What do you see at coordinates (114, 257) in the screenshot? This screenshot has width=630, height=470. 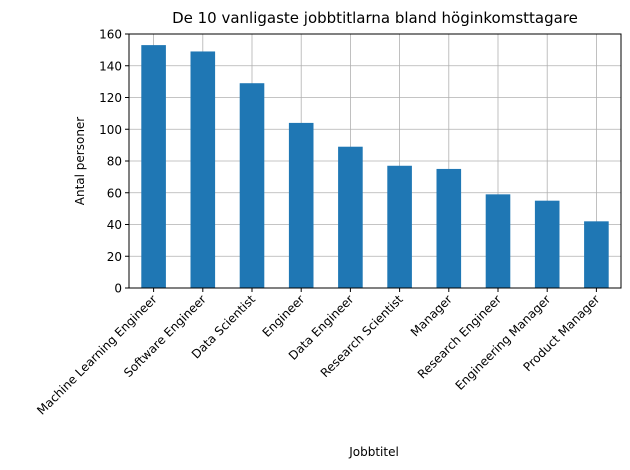 I see `y-tick-label: 20` at bounding box center [114, 257].